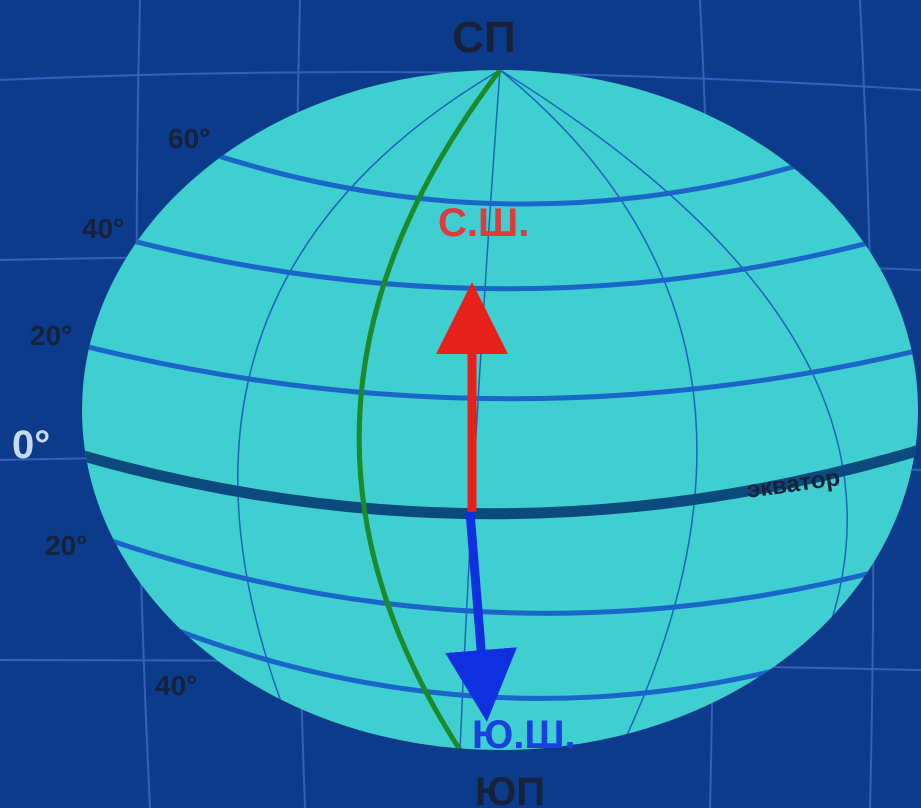 Image resolution: width=921 pixels, height=808 pixels. I want to click on latitude-label: 0°, so click(31, 445).